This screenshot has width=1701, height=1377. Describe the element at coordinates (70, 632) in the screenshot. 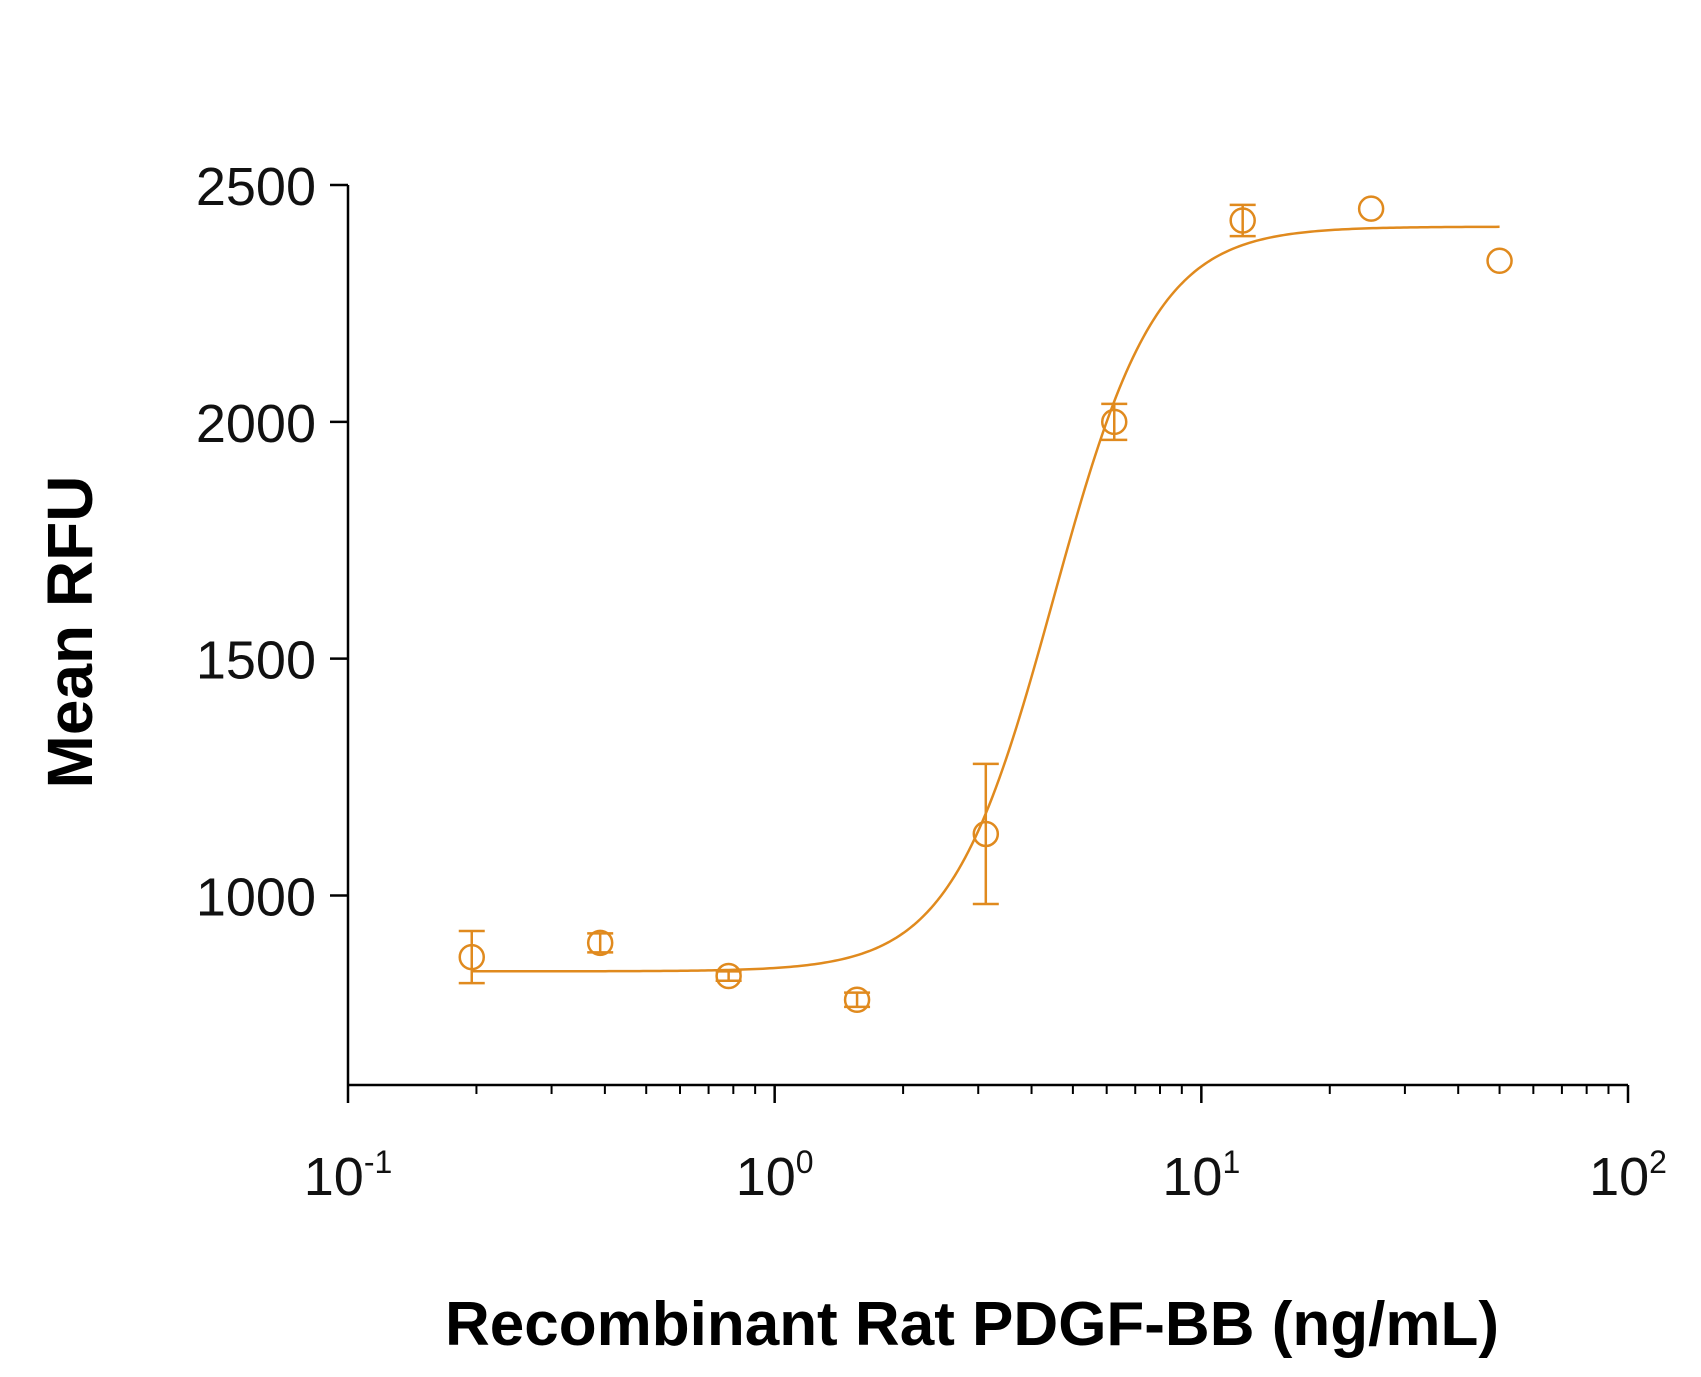

I see `y-axis-title: Mean RFU` at that location.